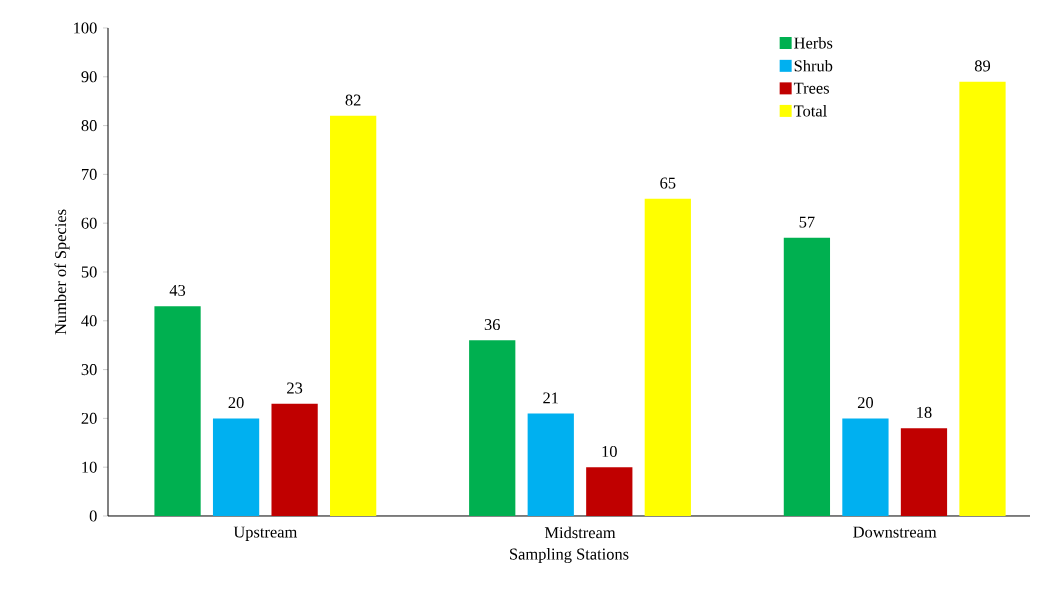 The width and height of the screenshot is (1038, 597). I want to click on y-tick-label: 0, so click(93, 516).